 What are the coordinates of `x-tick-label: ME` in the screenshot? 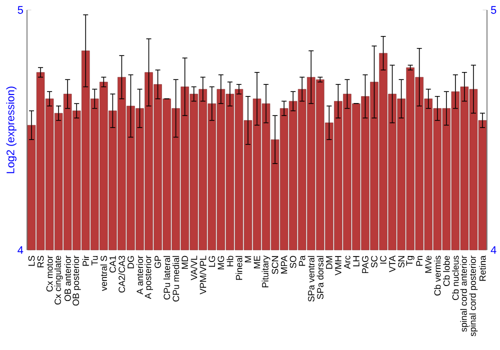 It's located at (257, 262).